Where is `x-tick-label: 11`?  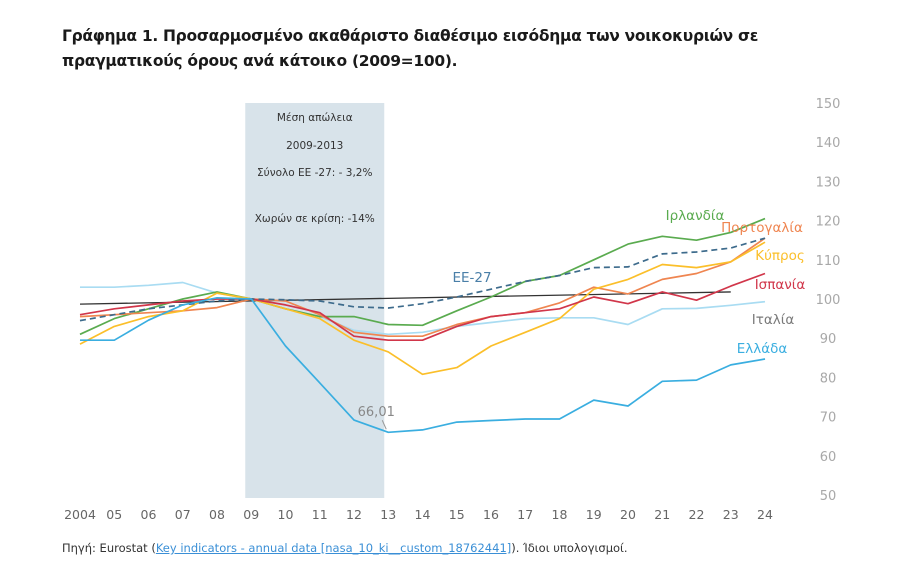 x-tick-label: 11 is located at coordinates (320, 514).